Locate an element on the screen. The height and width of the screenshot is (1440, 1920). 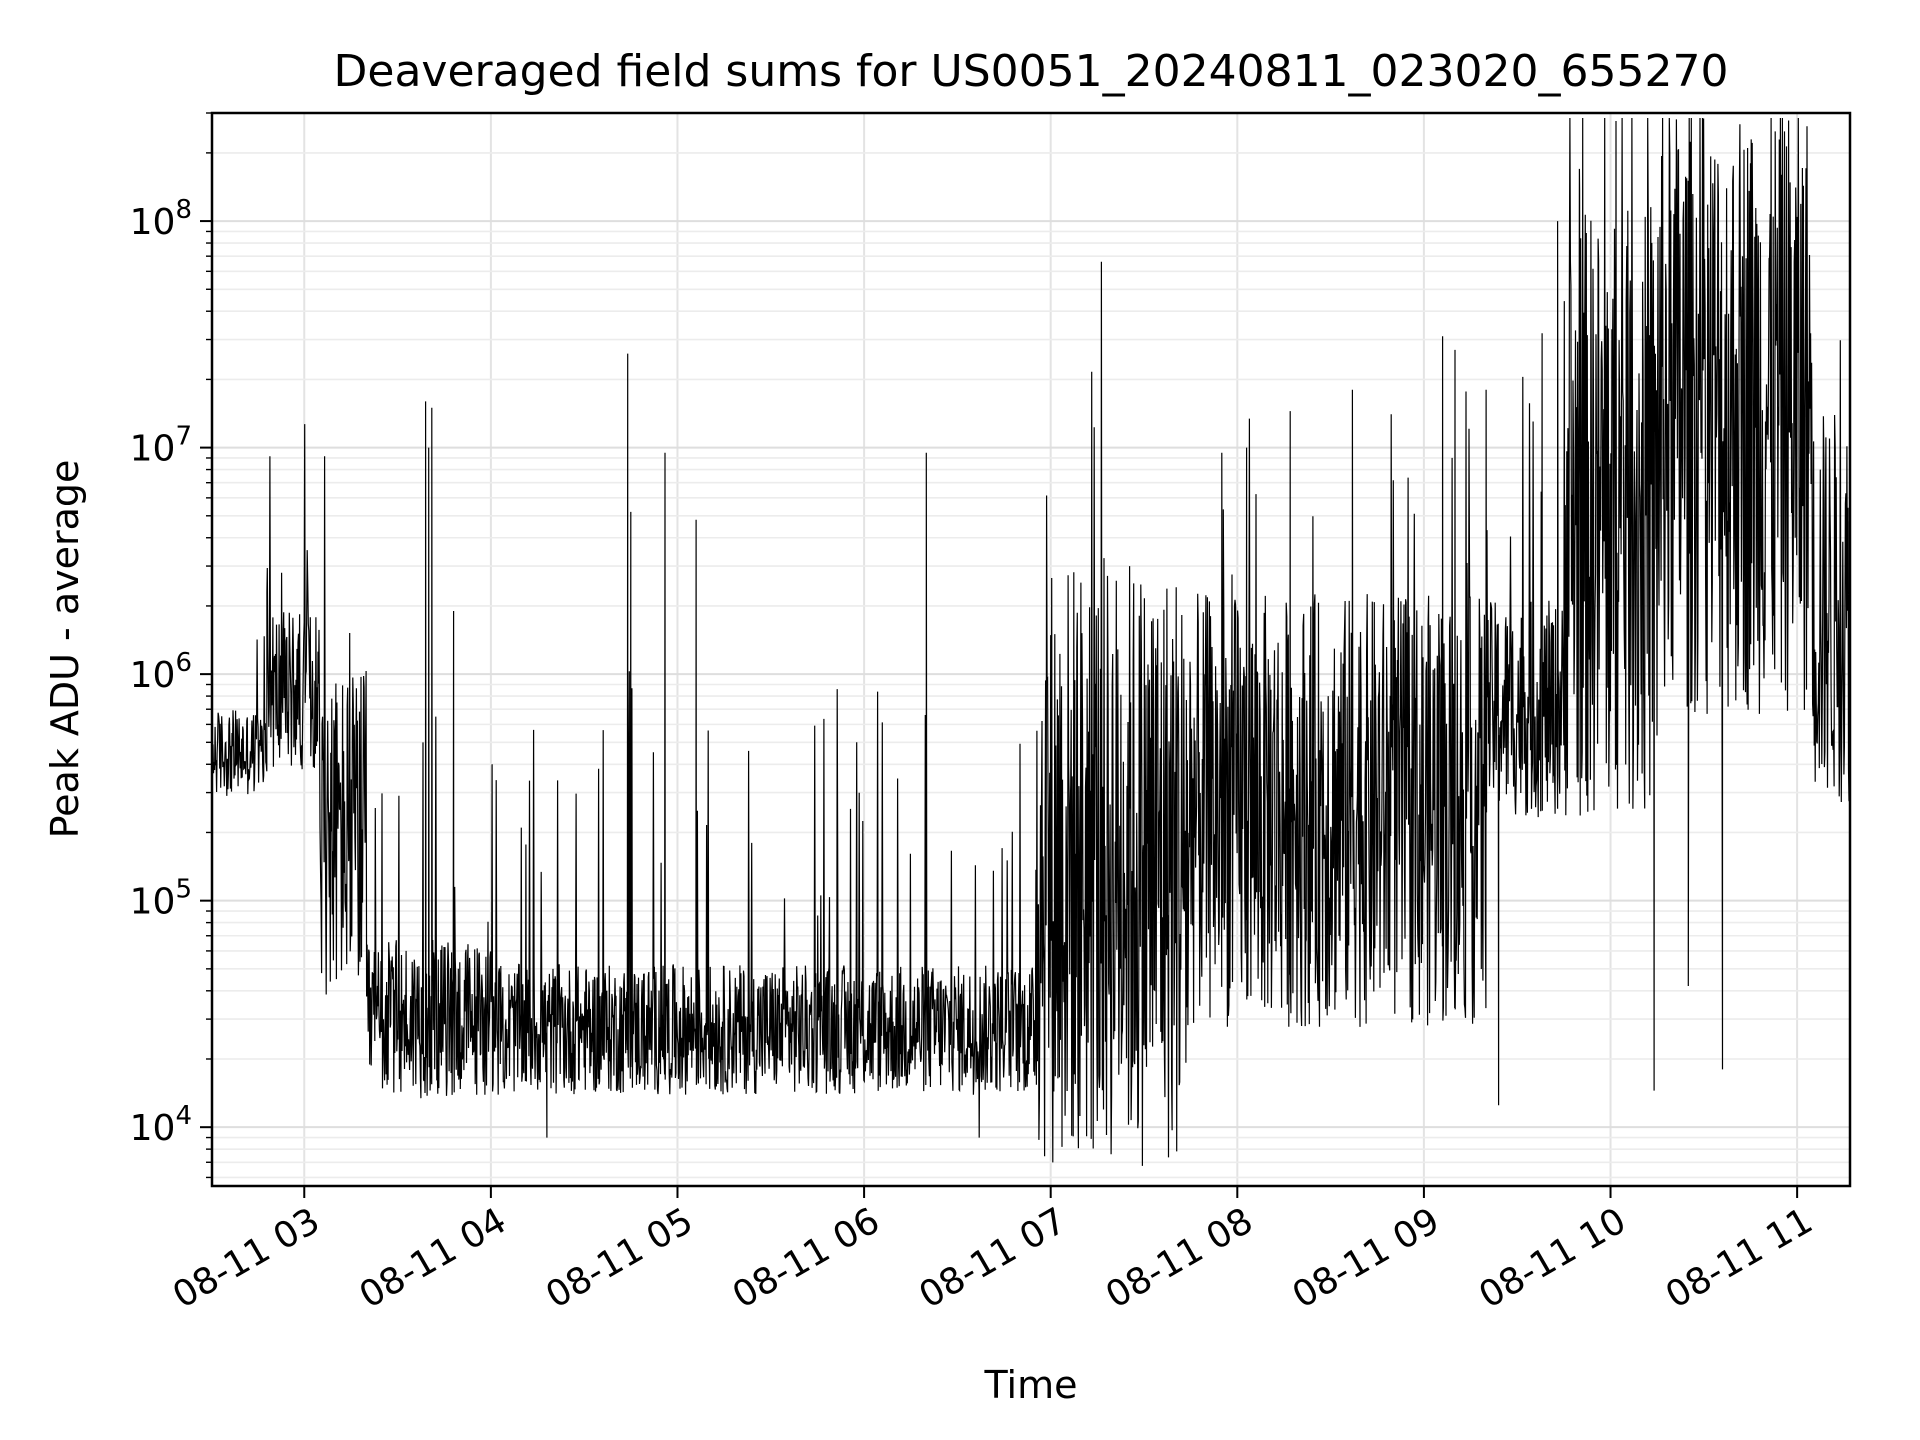
y-tick-label: 10⁸ is located at coordinates (161, 219).